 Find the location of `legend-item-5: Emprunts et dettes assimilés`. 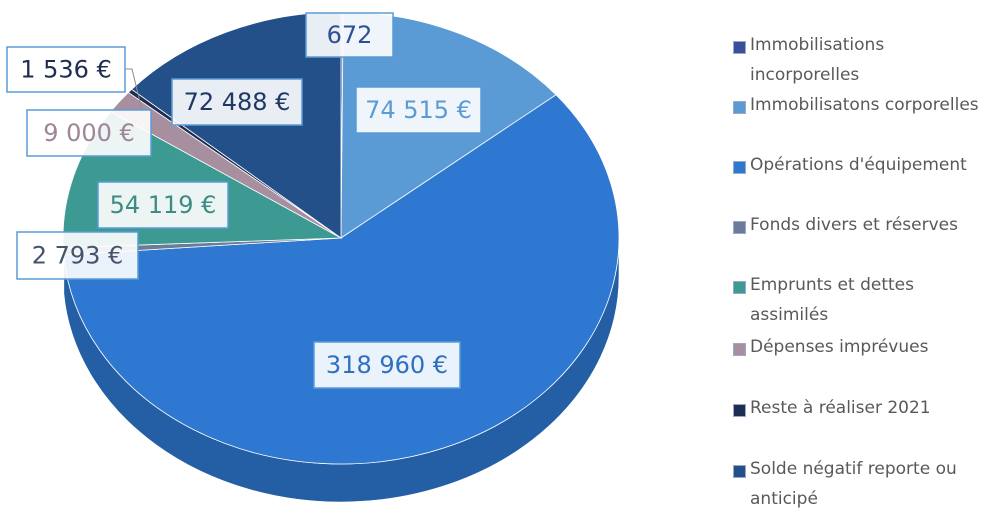

legend-item-5: Emprunts et dettes assimilés is located at coordinates (864, 302).